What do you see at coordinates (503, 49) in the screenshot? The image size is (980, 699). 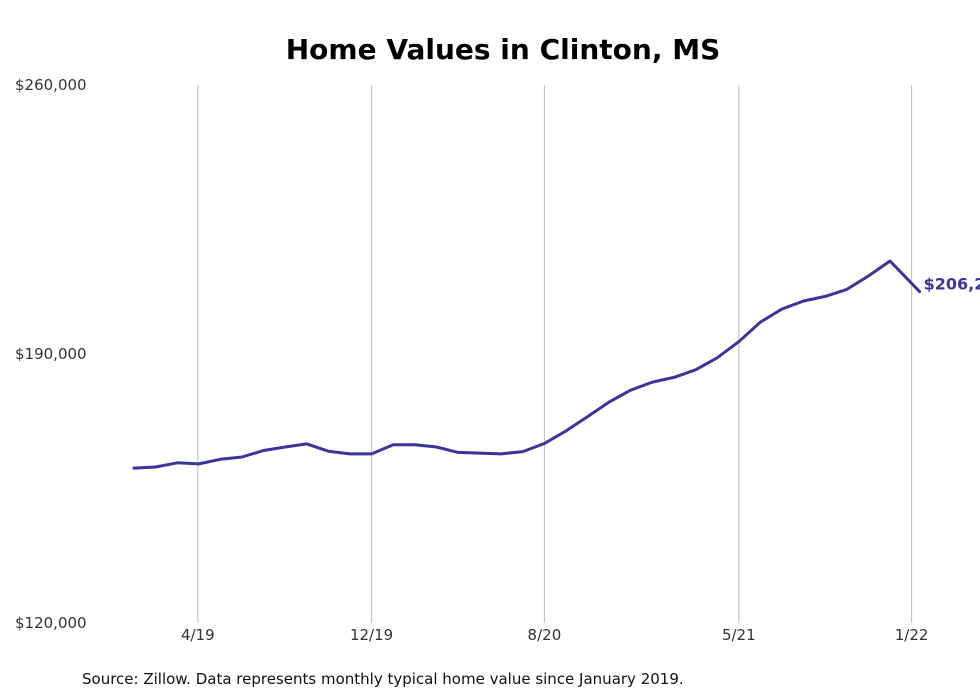 I see `chart-title: Home Values in Clinton, MS` at bounding box center [503, 49].